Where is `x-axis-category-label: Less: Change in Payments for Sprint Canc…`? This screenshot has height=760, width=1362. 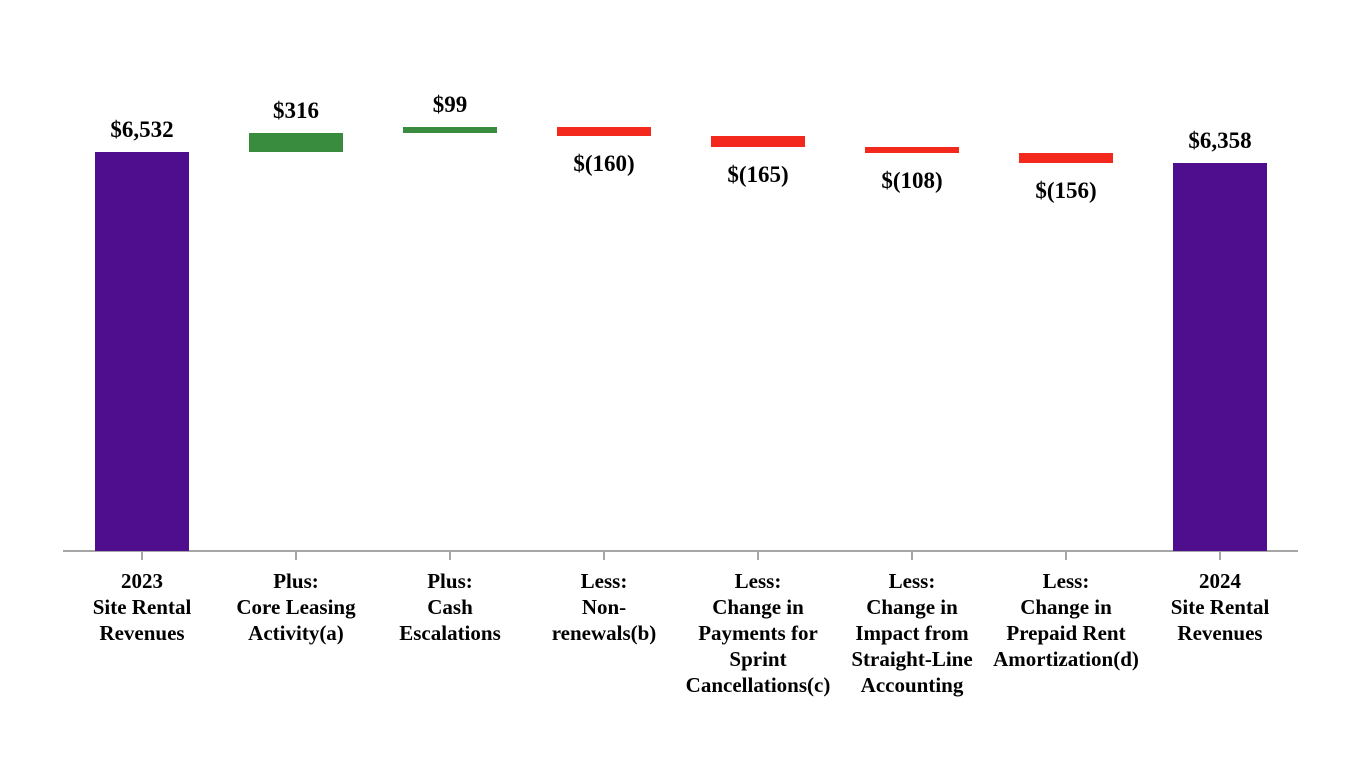
x-axis-category-label: Less: Change in Payments for Sprint Canc… is located at coordinates (758, 633).